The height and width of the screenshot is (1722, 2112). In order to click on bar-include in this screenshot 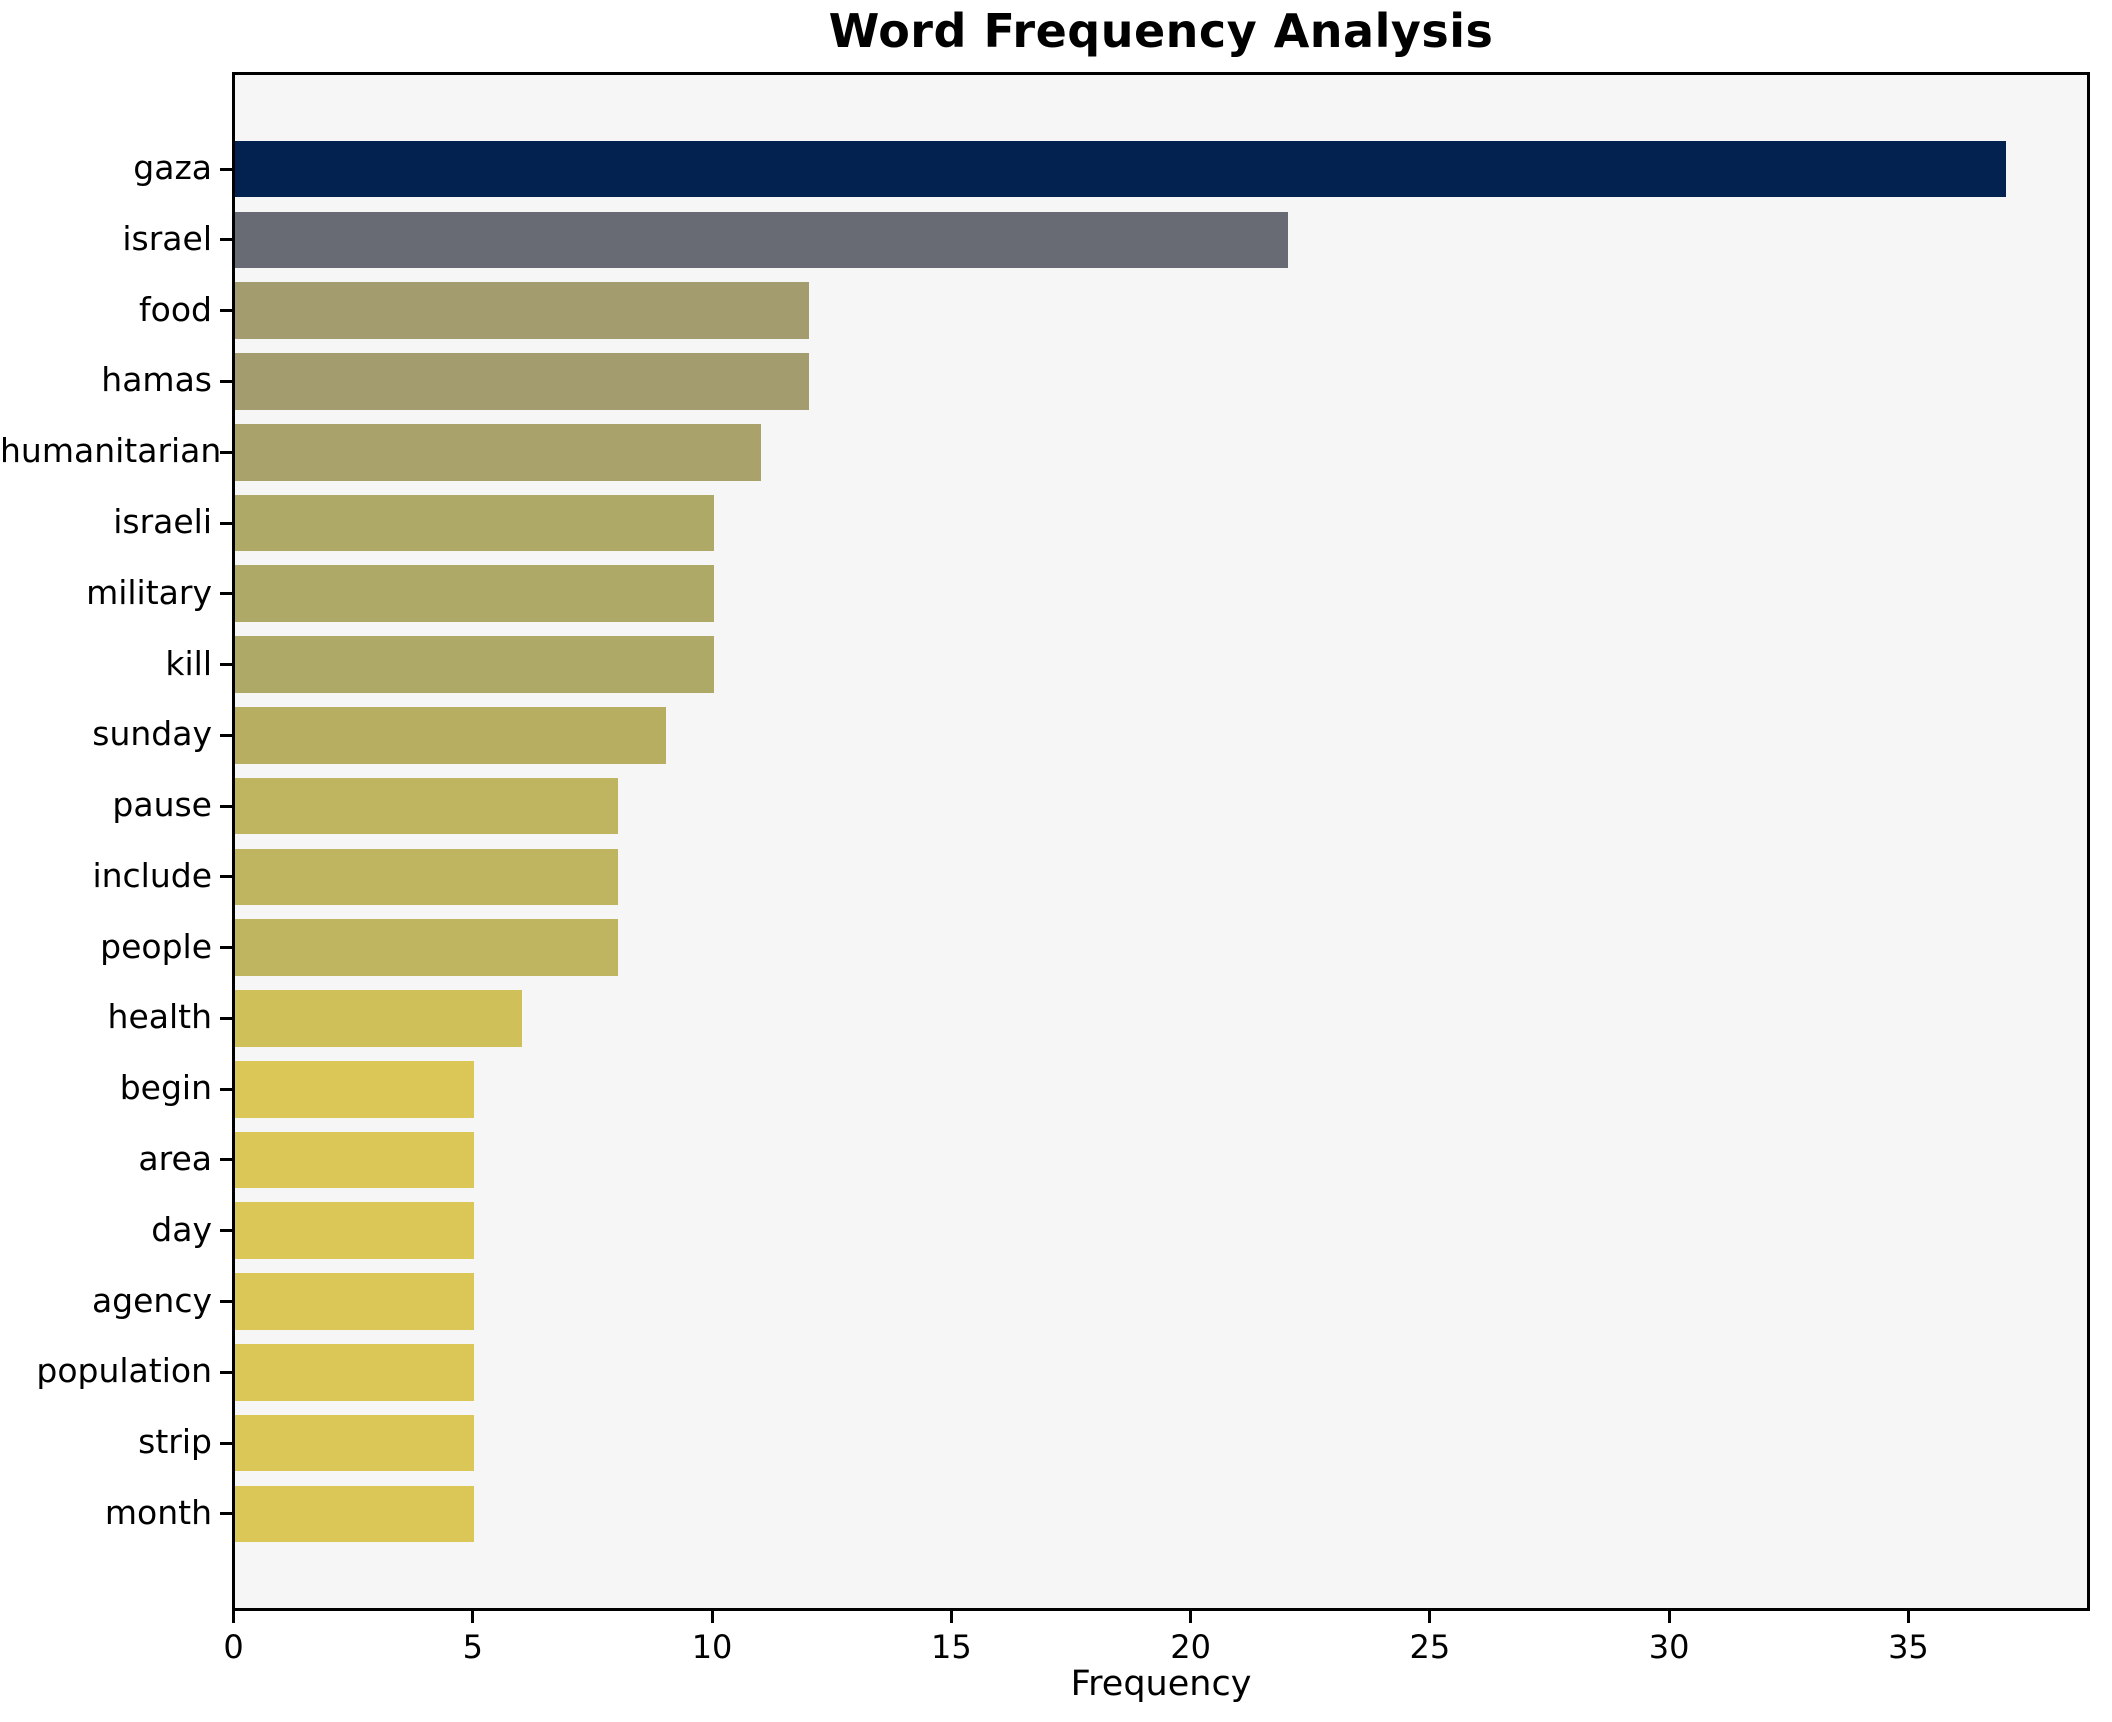, I will do `click(426, 877)`.